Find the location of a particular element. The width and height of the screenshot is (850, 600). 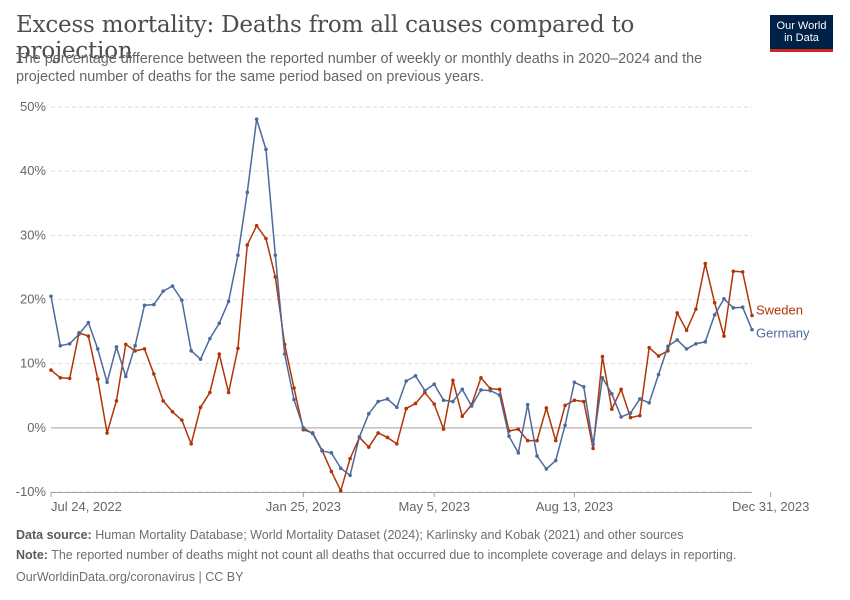

series-label-sweden: Sweden is located at coordinates (779, 310).